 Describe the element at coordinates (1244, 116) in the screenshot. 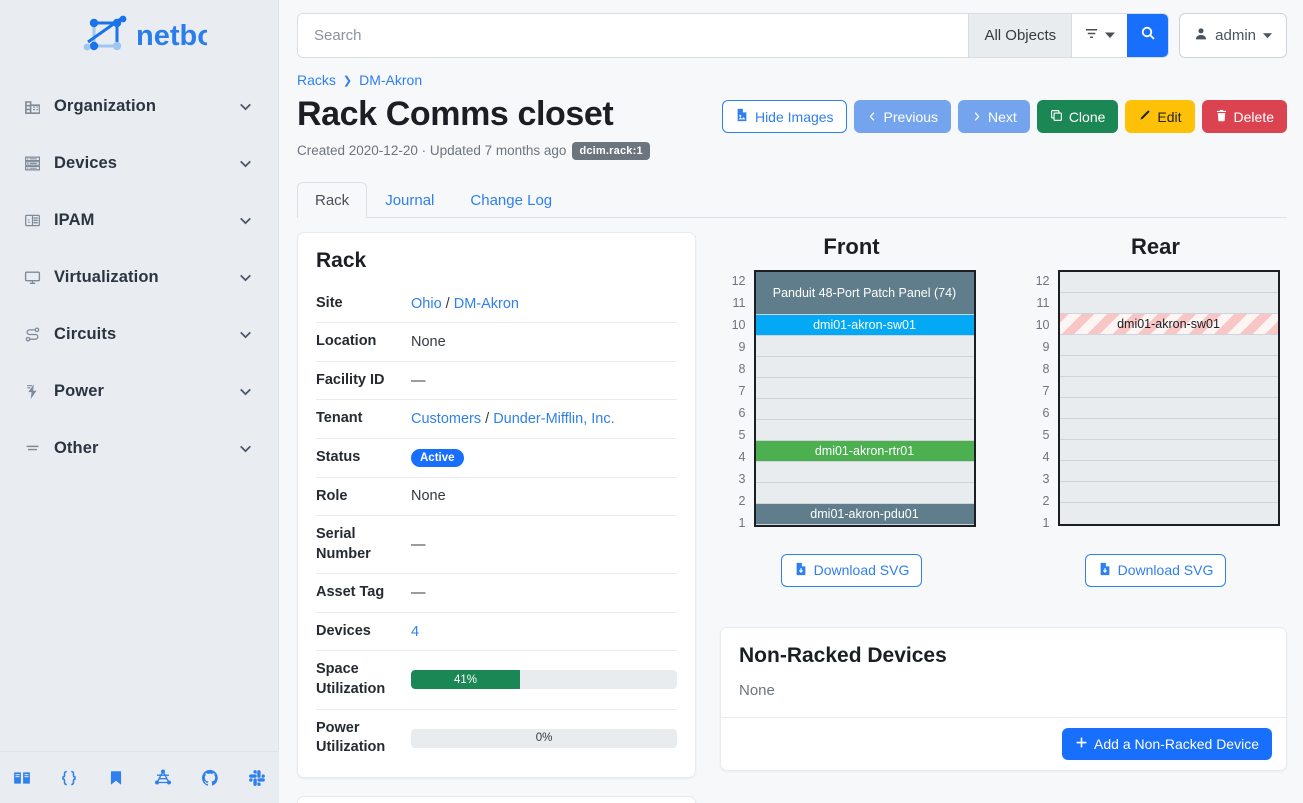

I see `delete-button: Delete` at that location.